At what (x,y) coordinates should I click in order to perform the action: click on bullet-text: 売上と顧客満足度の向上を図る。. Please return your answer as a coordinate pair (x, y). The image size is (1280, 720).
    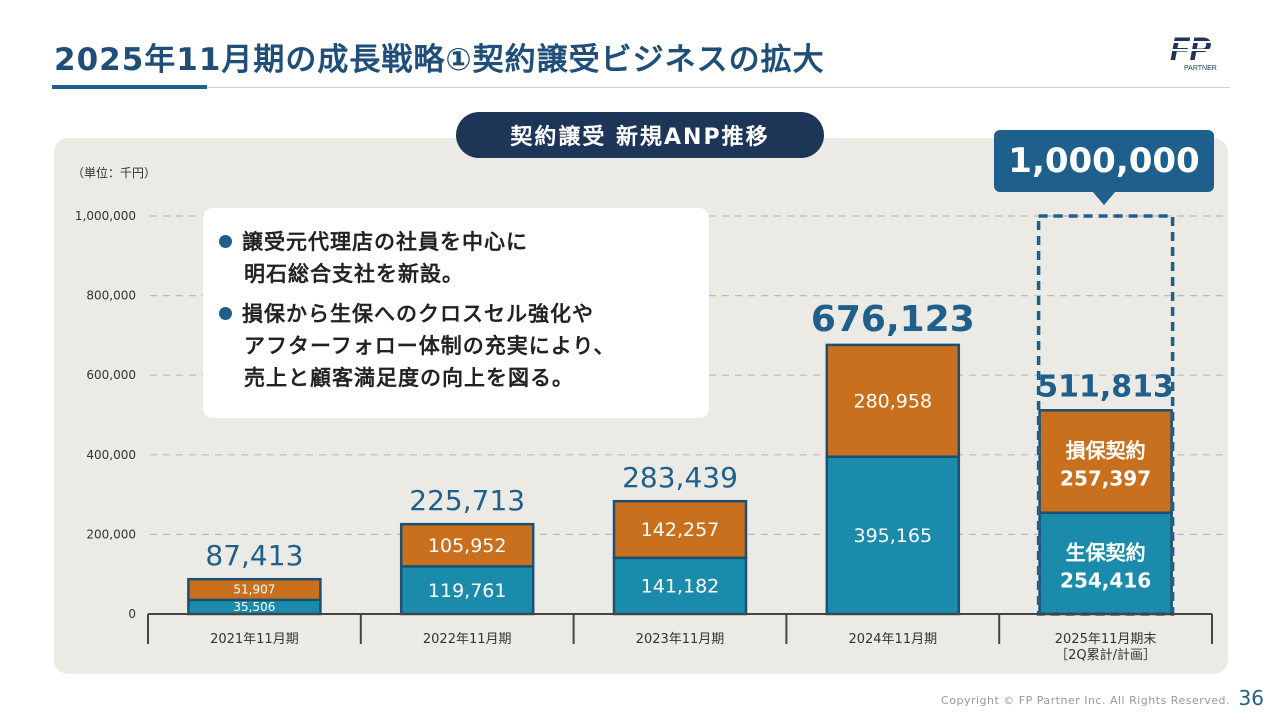
    Looking at the image, I should click on (409, 378).